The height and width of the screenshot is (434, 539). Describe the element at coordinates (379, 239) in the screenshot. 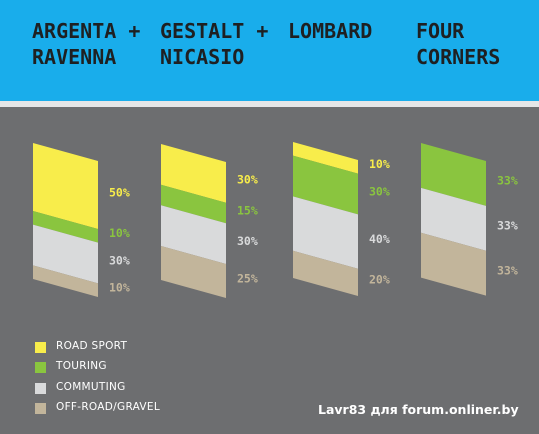

I see `data-label-commuting: 40%` at that location.